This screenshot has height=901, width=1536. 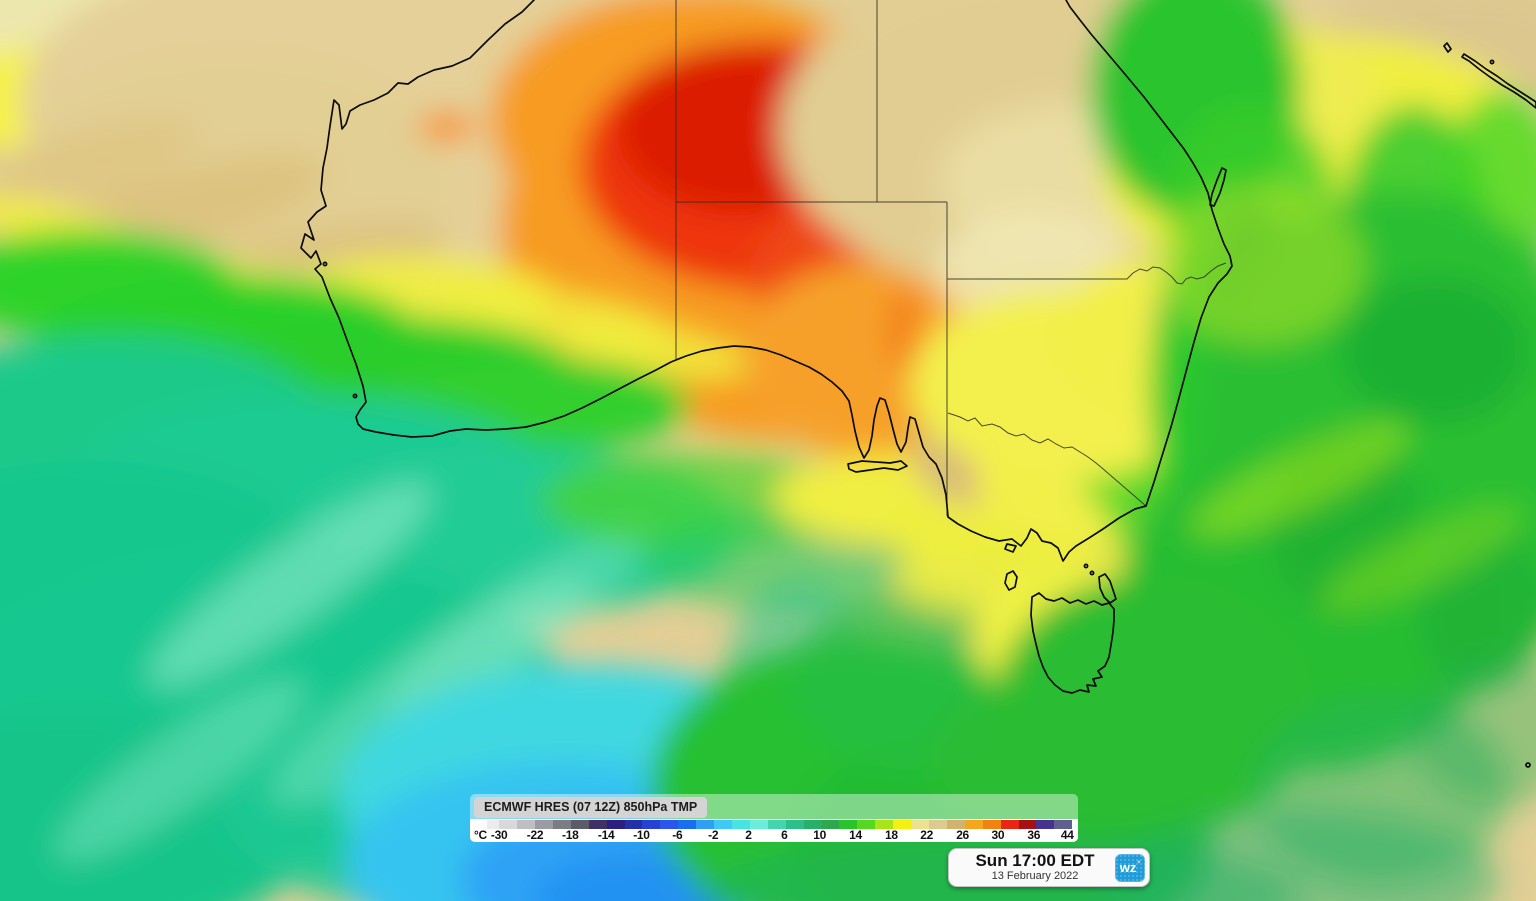 I want to click on legend-colorbar, so click(x=773, y=824).